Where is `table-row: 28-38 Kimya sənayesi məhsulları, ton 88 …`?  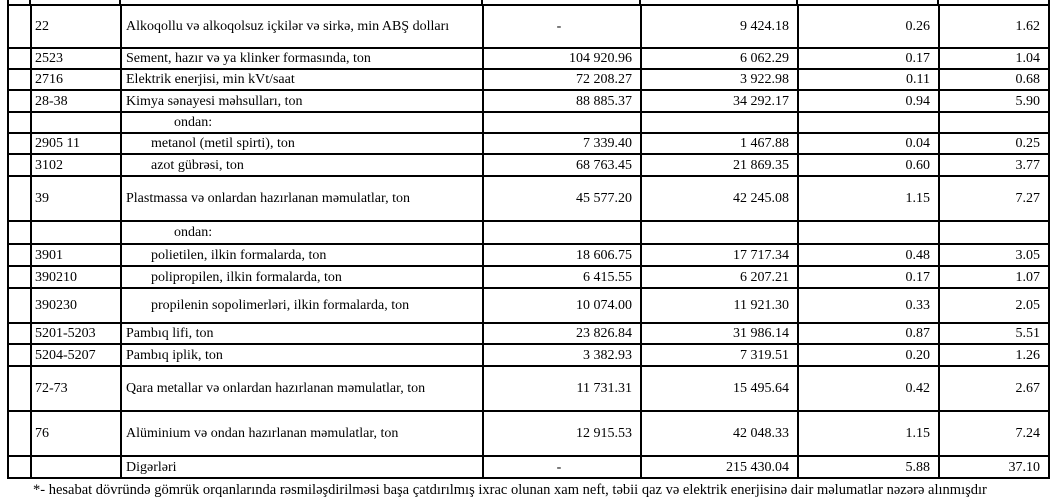 table-row: 28-38 Kimya sənayesi məhsulları, ton 88 … is located at coordinates (528, 101).